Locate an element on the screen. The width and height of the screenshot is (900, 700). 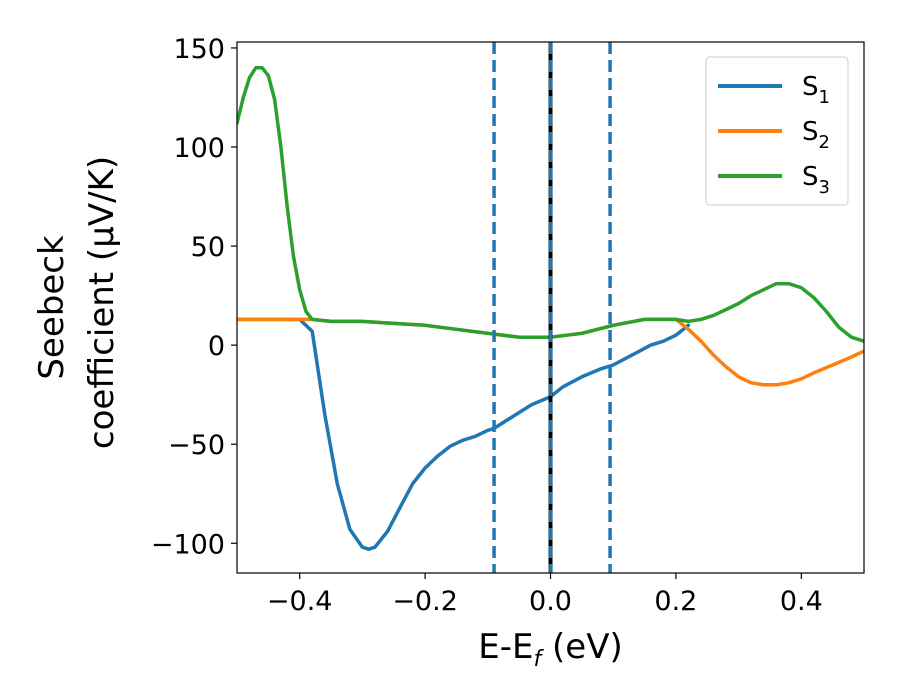
y-axis-label-line1: Seebeck is located at coordinates (52, 307).